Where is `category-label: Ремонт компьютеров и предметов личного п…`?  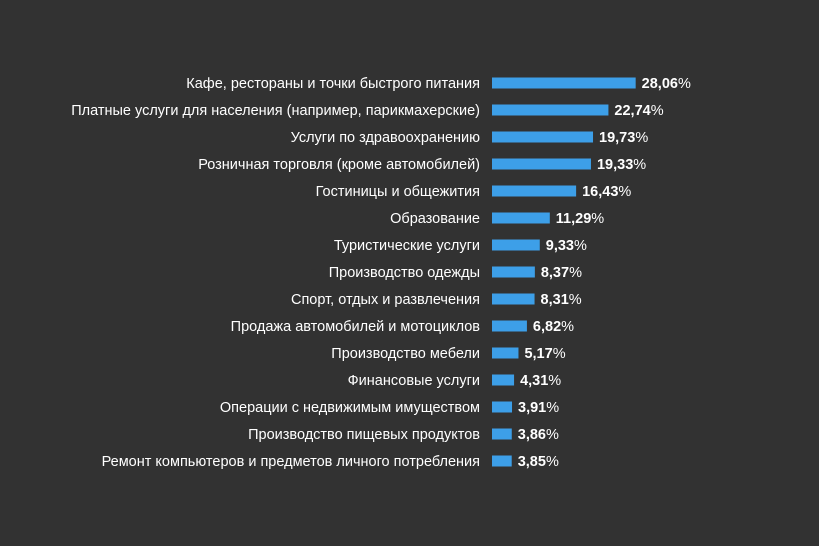 category-label: Ремонт компьютеров и предметов личного п… is located at coordinates (291, 462).